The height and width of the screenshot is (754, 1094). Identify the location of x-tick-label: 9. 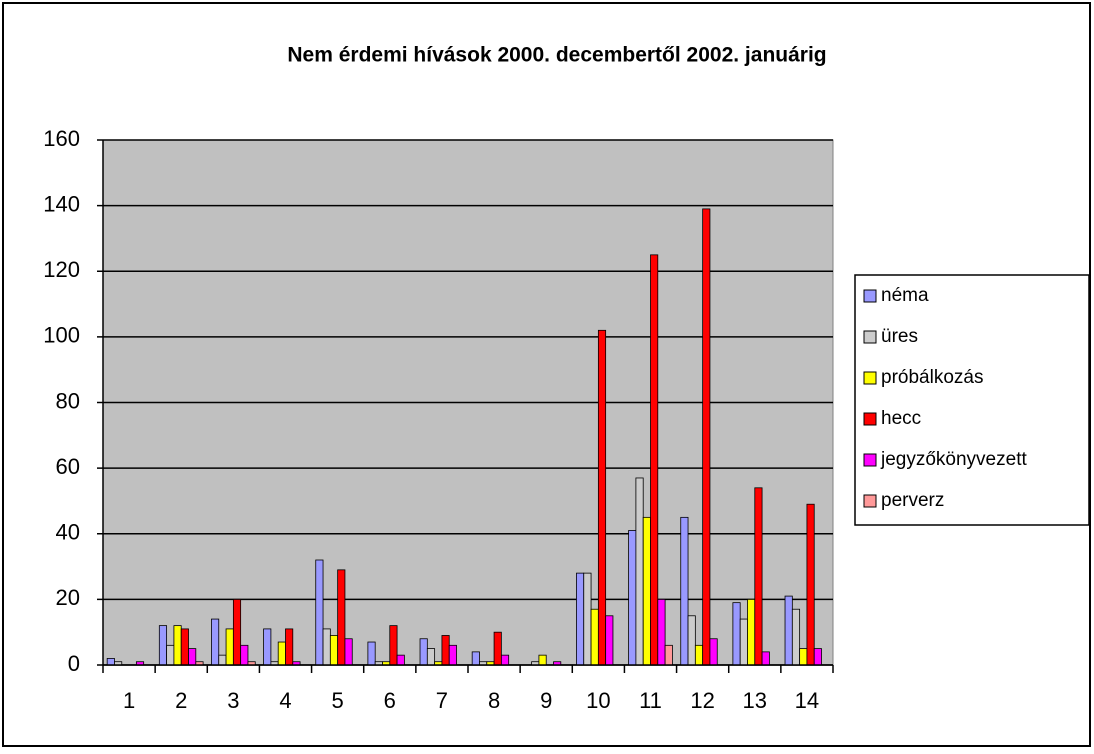
(546, 700).